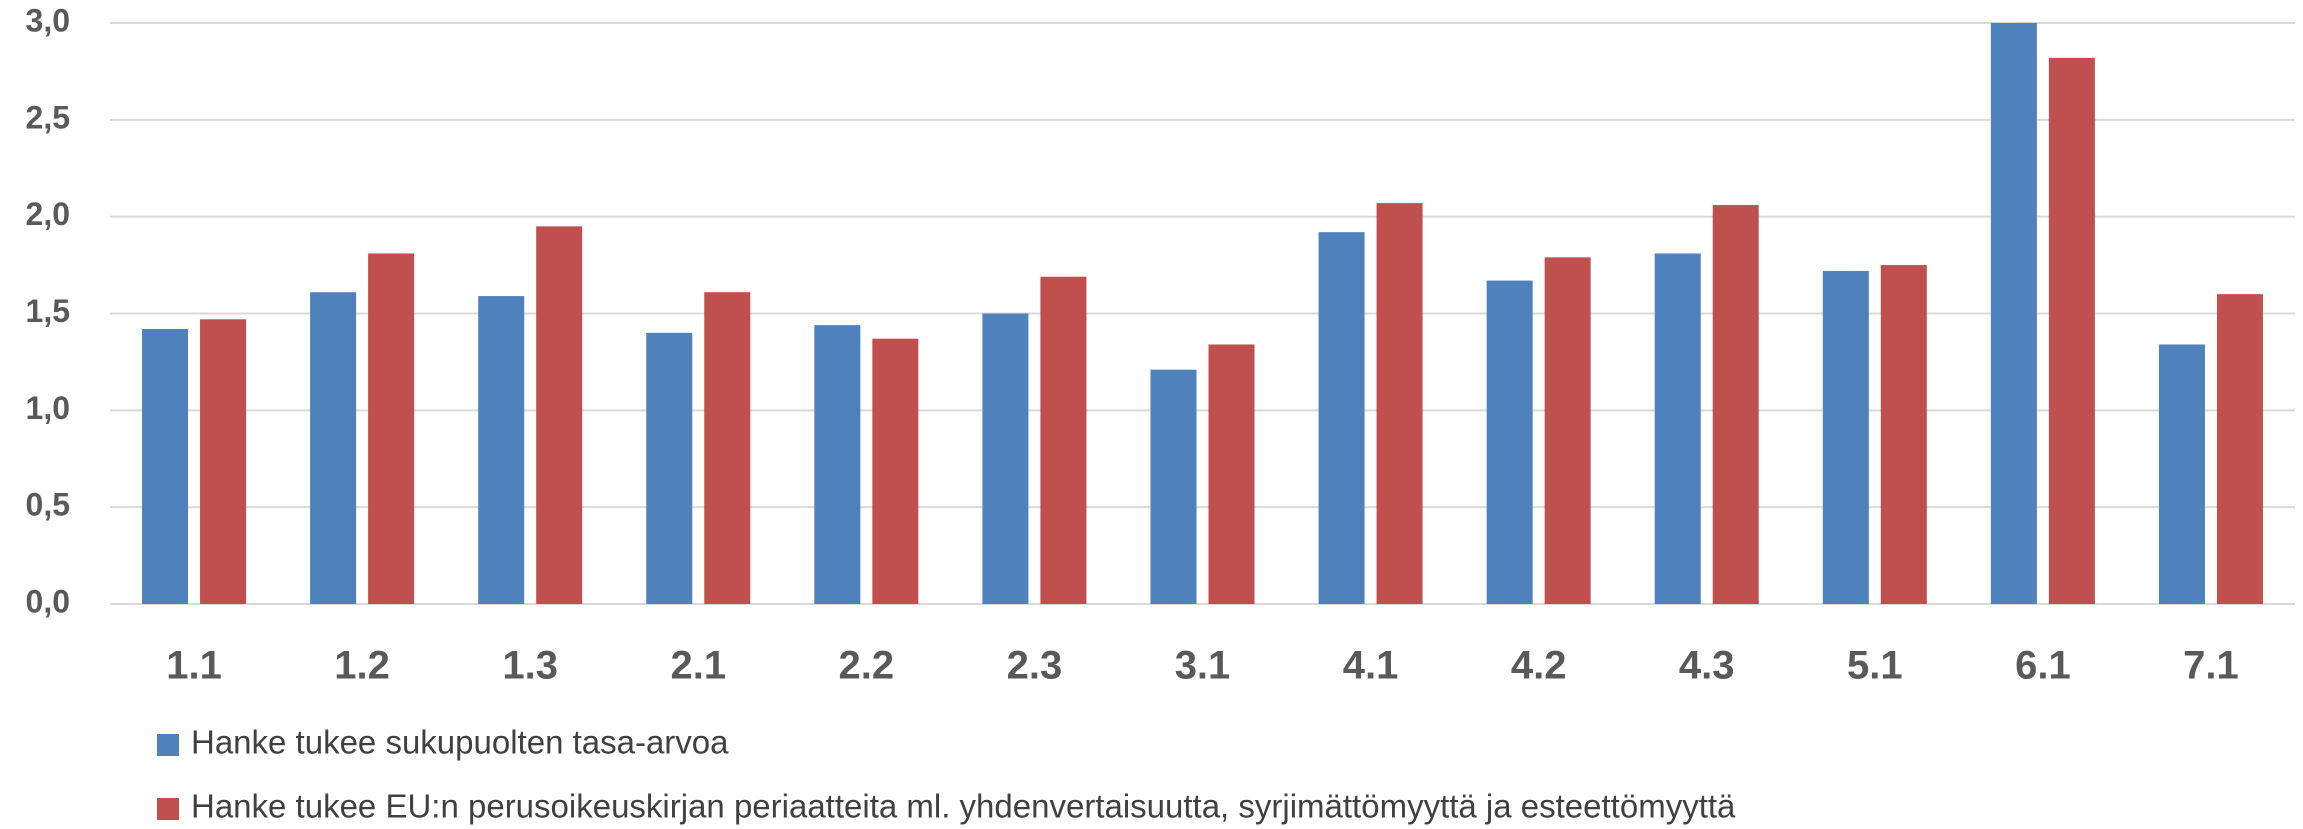 This screenshot has height=829, width=2303. What do you see at coordinates (867, 666) in the screenshot?
I see `x-tick-label: 2.2` at bounding box center [867, 666].